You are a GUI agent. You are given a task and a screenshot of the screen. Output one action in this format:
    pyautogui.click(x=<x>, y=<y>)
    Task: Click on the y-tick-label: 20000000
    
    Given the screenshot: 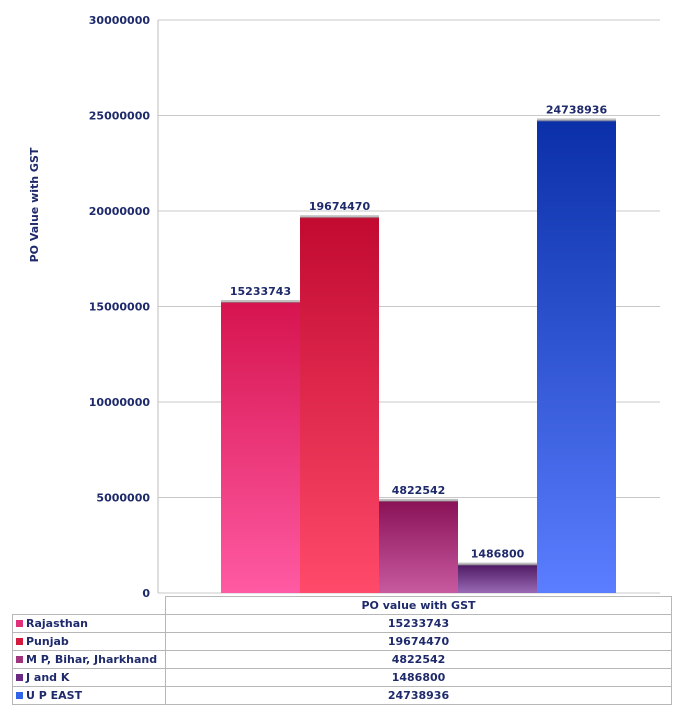 What is the action you would take?
    pyautogui.click(x=120, y=211)
    